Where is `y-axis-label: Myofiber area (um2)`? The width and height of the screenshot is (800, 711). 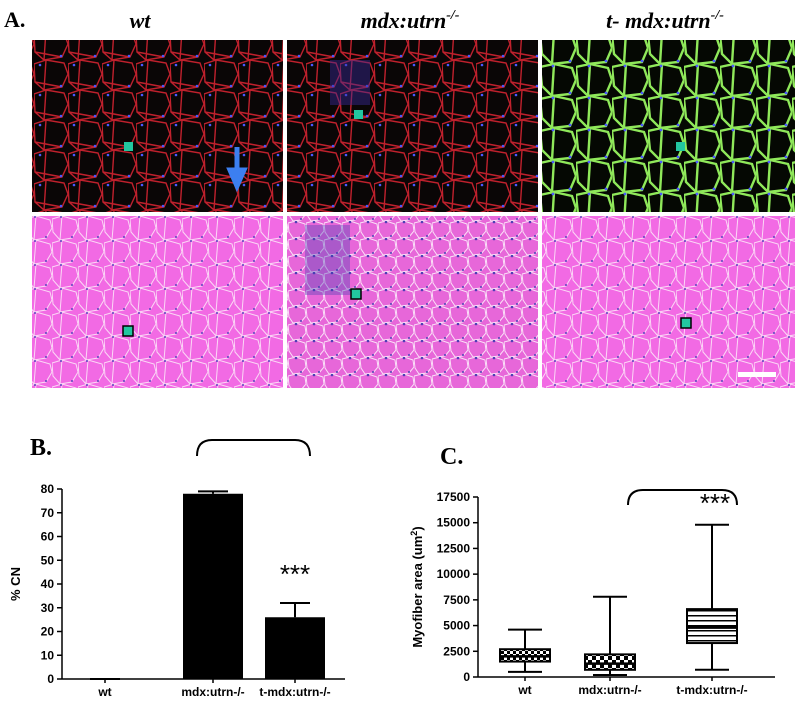
y-axis-label: Myofiber area (um2) is located at coordinates (417, 586).